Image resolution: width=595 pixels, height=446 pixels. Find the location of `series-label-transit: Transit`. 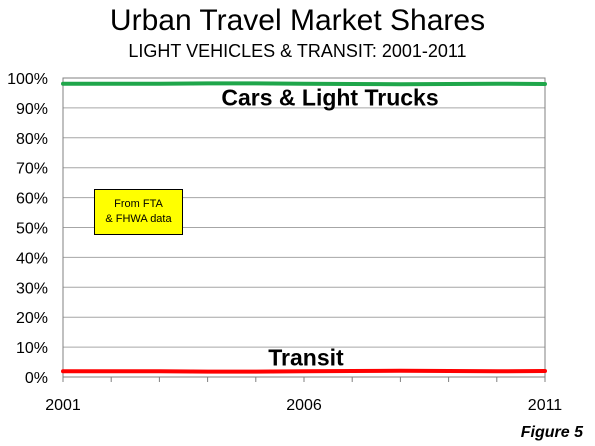

series-label-transit: Transit is located at coordinates (306, 357).